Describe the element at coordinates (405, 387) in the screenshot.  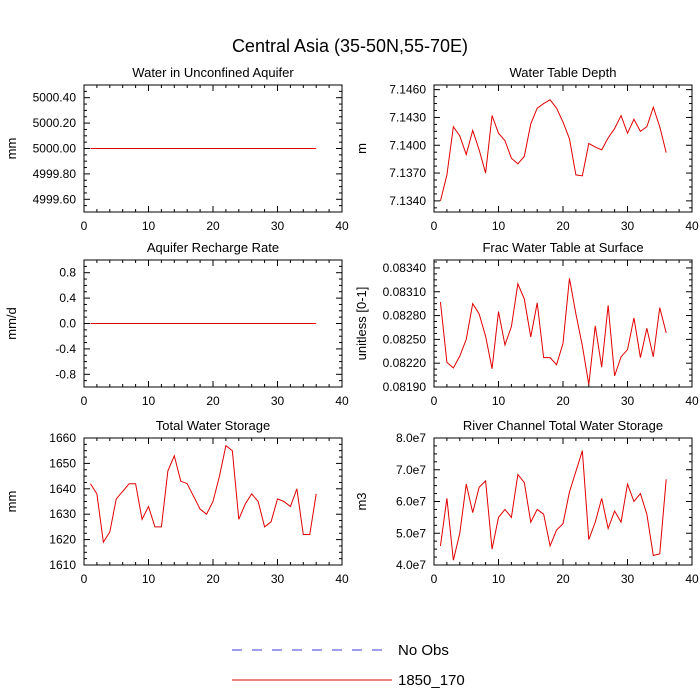
I see `y-tick-label: 0.08190` at that location.